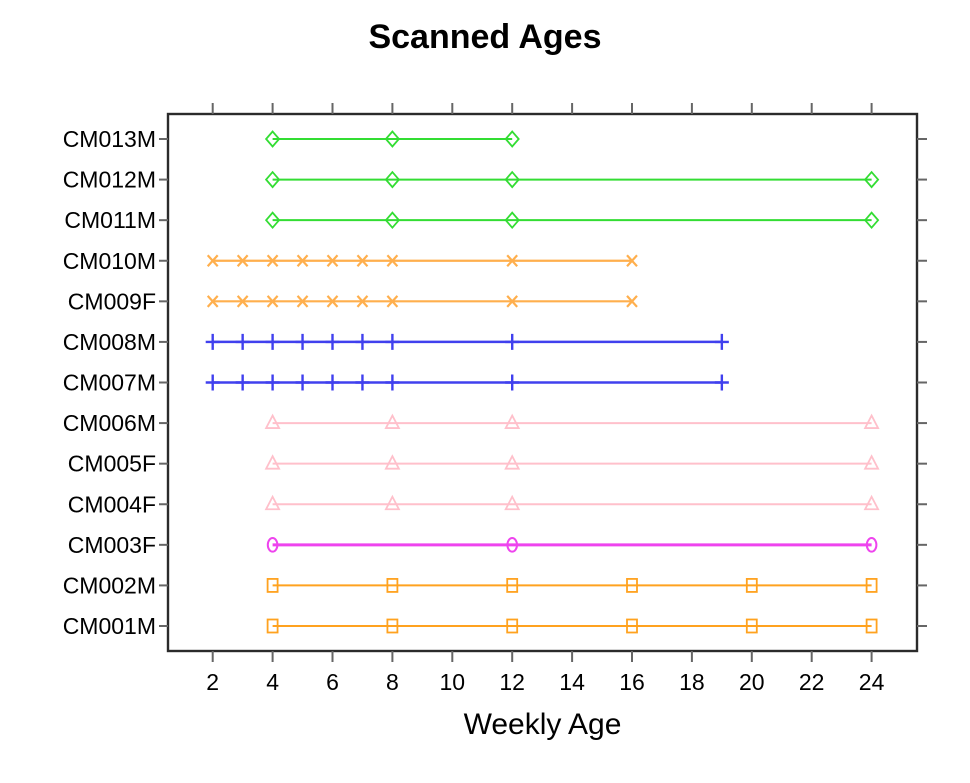  What do you see at coordinates (109, 261) in the screenshot?
I see `y-tick-label: CM010M` at bounding box center [109, 261].